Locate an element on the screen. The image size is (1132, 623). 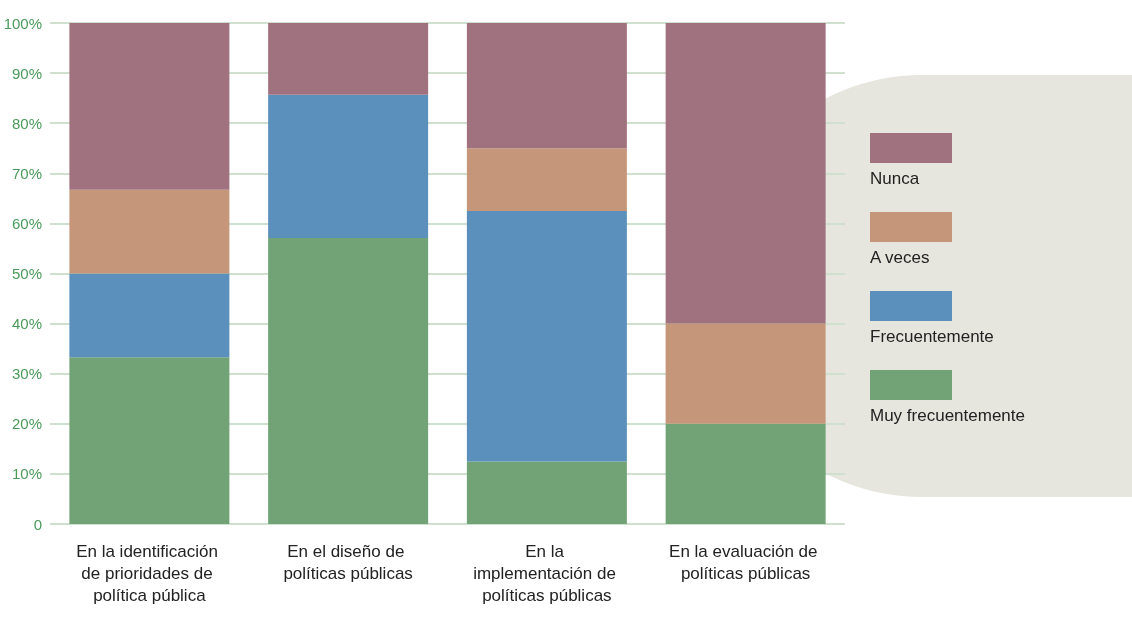
y-tick-label: 0 is located at coordinates (37, 524).